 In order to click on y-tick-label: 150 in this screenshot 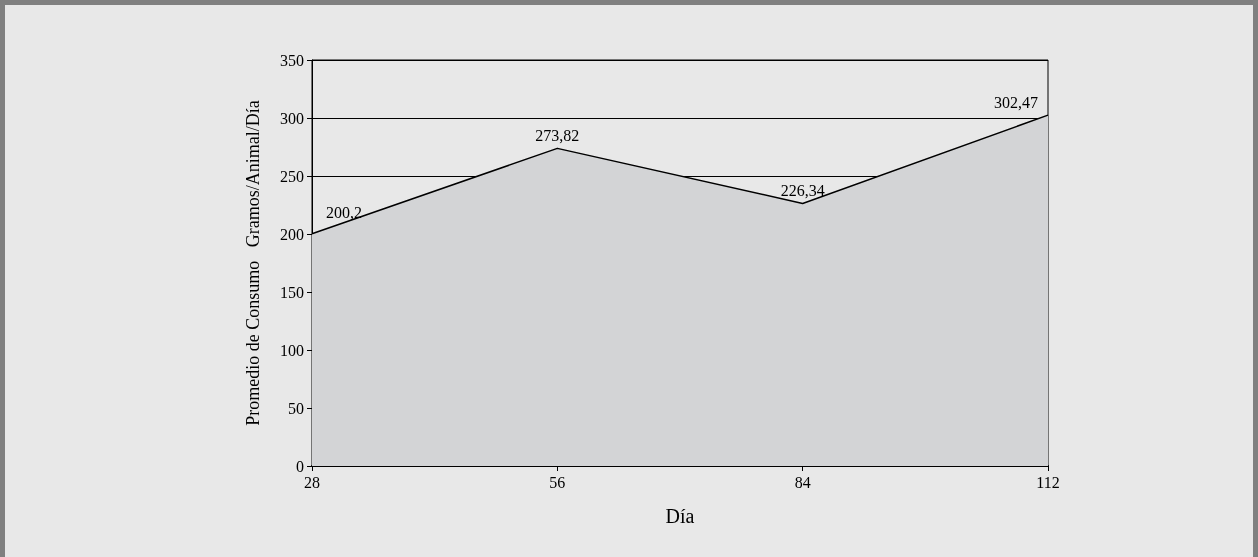, I will do `click(292, 292)`.